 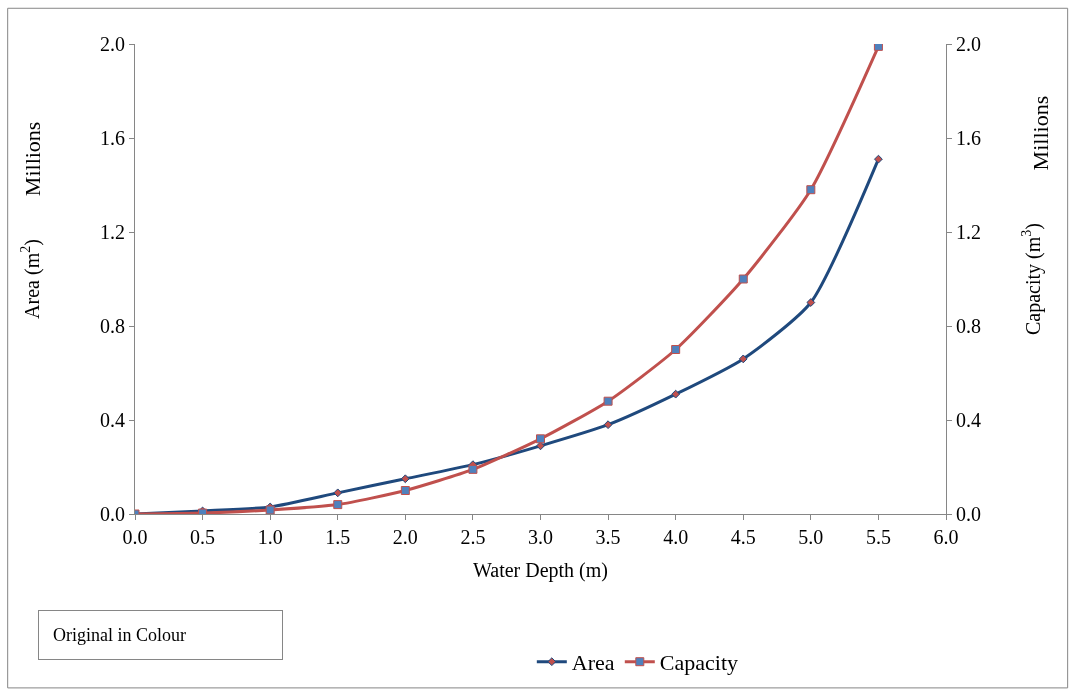 What do you see at coordinates (405, 537) in the screenshot?
I see `x-tick-label: 2.0` at bounding box center [405, 537].